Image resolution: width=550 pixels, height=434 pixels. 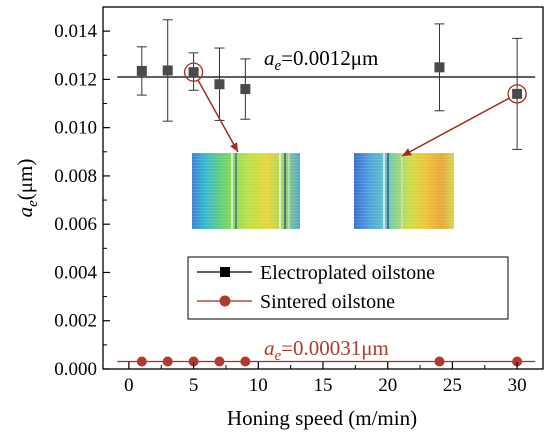 I want to click on y-tick-label: 0.012, so click(x=75, y=79).